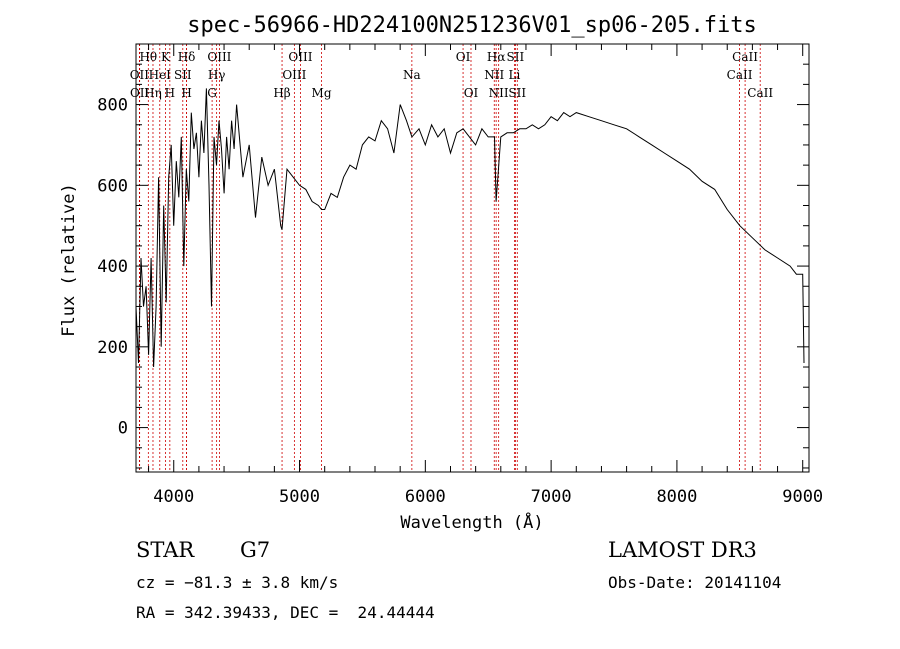 This screenshot has width=900, height=649. I want to click on spectral-line-label: Hβ, so click(281, 93).